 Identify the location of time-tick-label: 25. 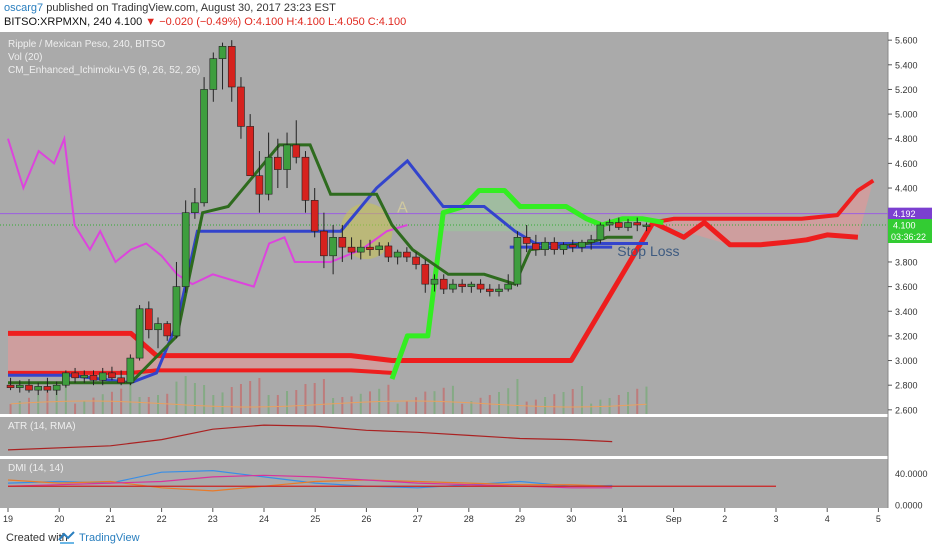
(315, 519).